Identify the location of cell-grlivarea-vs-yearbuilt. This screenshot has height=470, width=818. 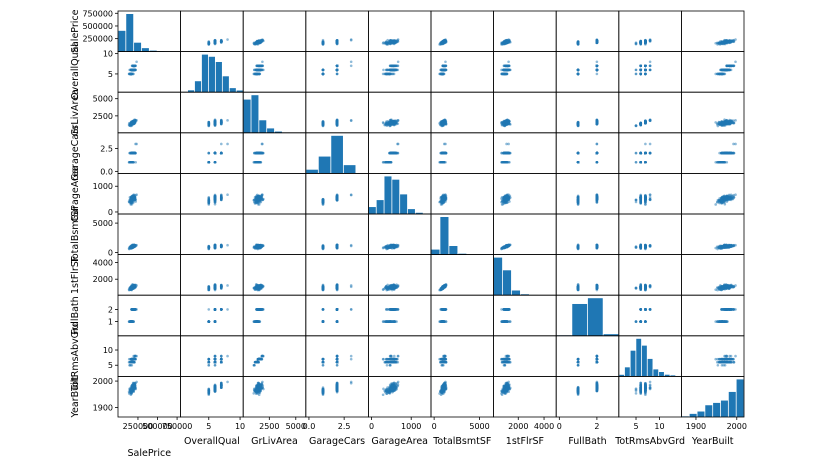
(713, 112).